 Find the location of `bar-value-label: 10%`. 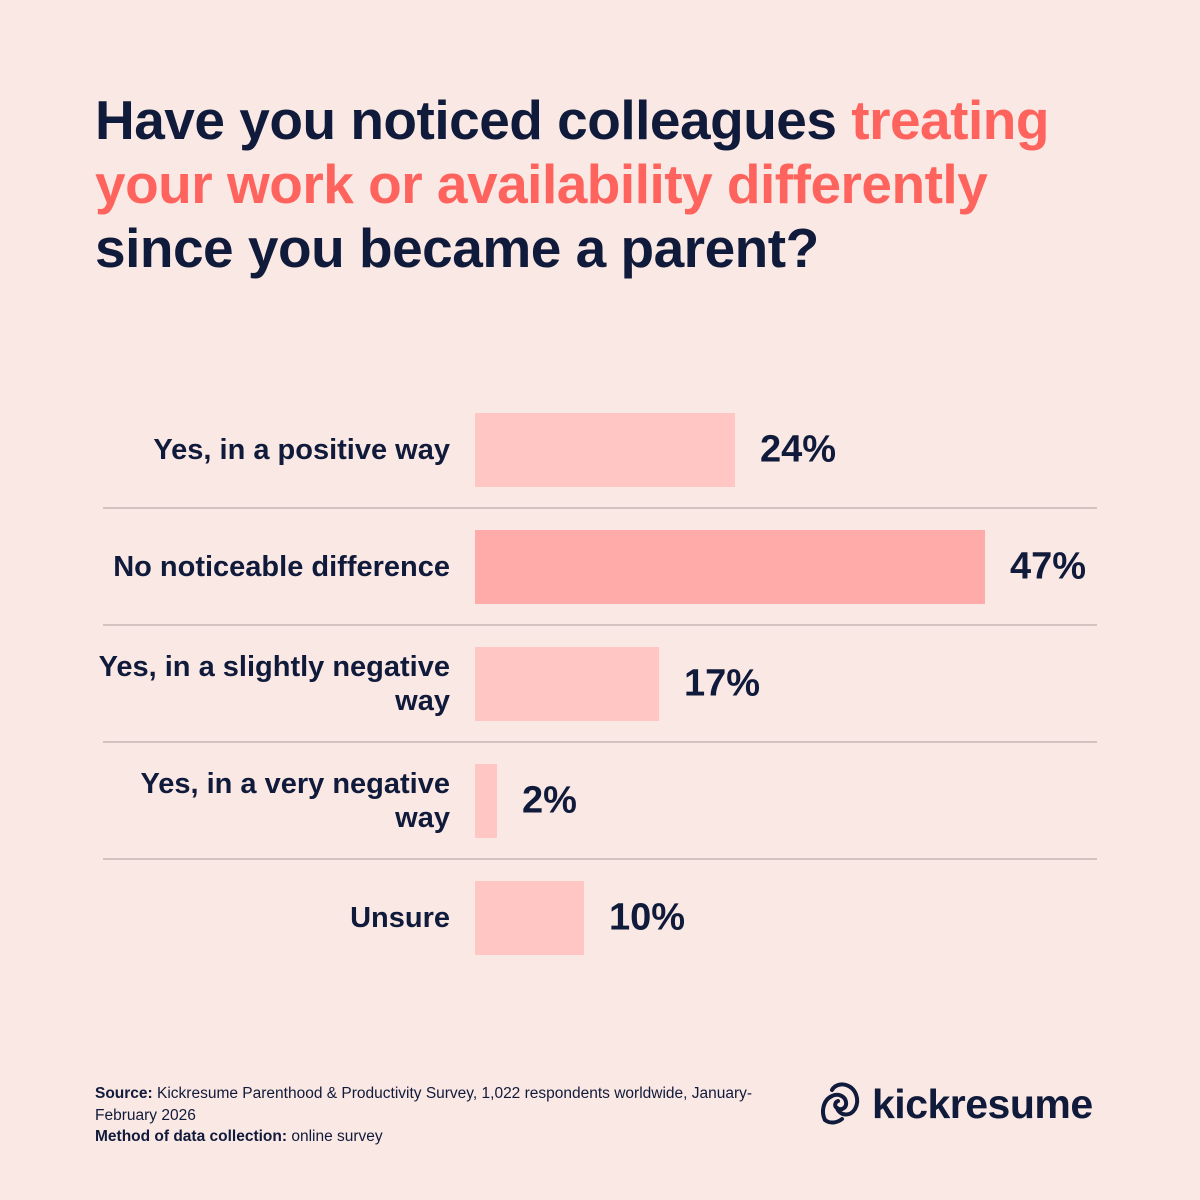

bar-value-label: 10% is located at coordinates (647, 917).